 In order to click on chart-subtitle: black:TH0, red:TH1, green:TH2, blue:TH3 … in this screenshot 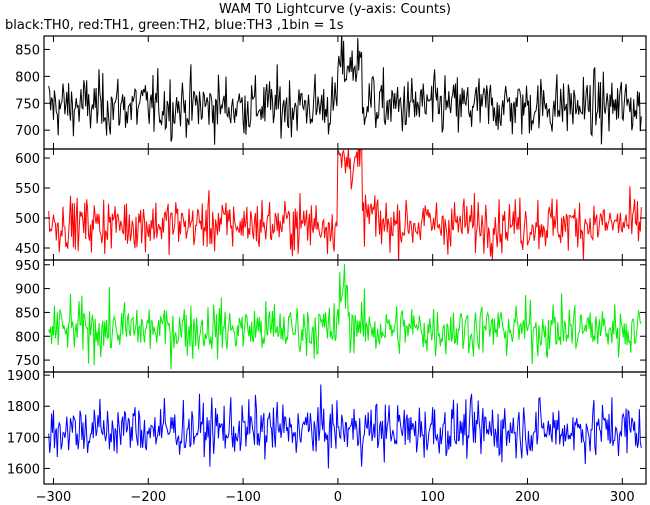, I will do `click(174, 25)`.